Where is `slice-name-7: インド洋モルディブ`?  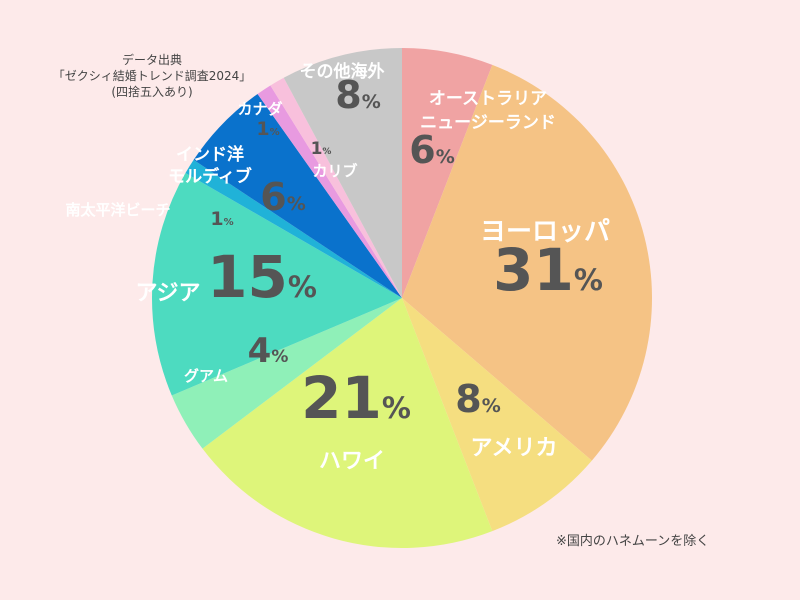 slice-name-7: インド洋モルディブ is located at coordinates (210, 165).